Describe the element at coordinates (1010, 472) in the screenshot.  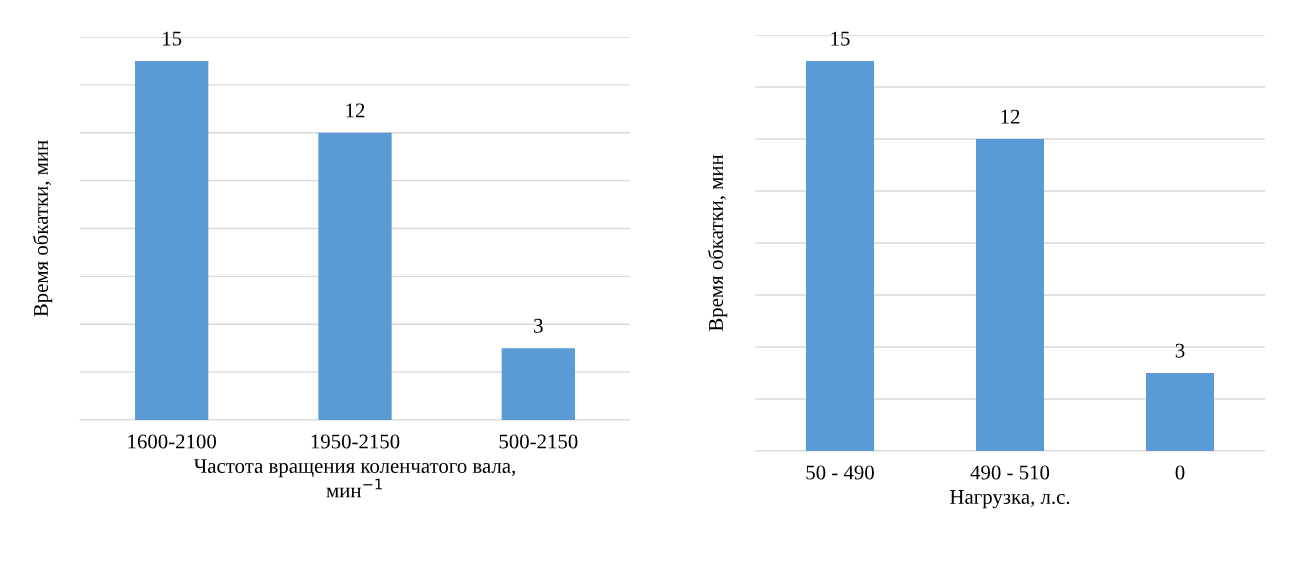
I see `x-tick-label: 490 - 510` at that location.